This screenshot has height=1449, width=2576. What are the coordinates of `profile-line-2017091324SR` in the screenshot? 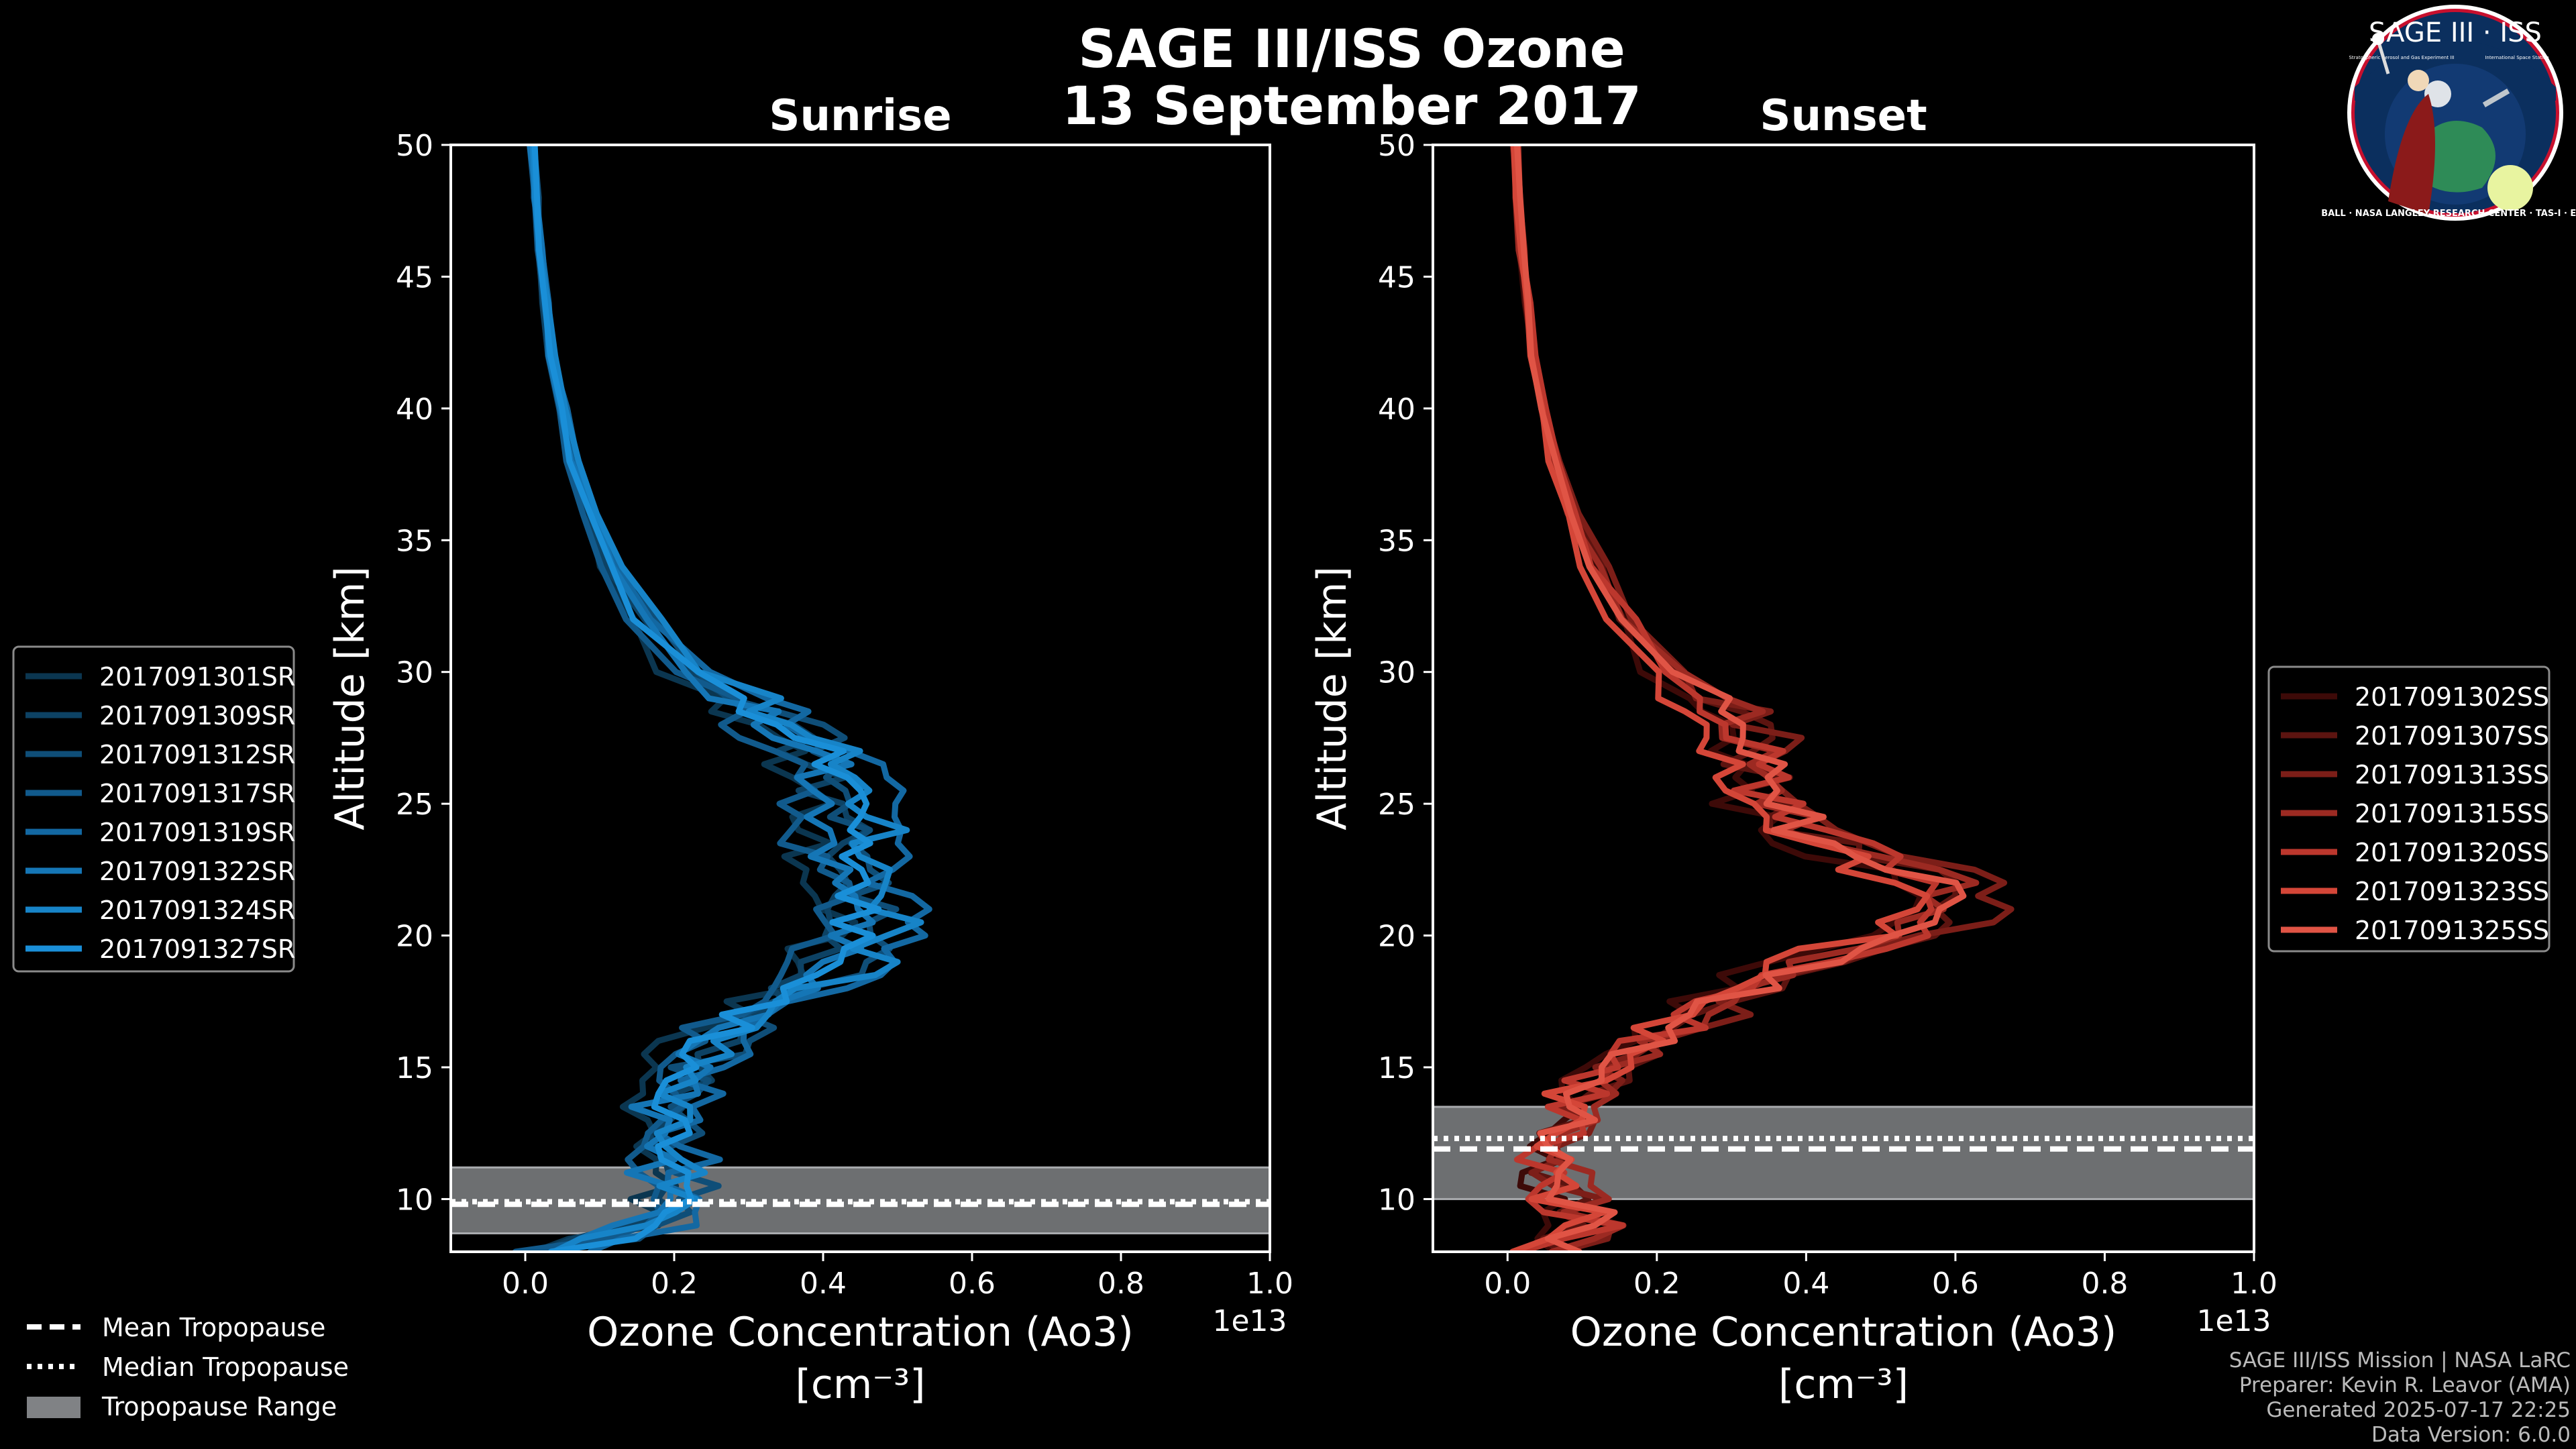 It's located at (727, 698).